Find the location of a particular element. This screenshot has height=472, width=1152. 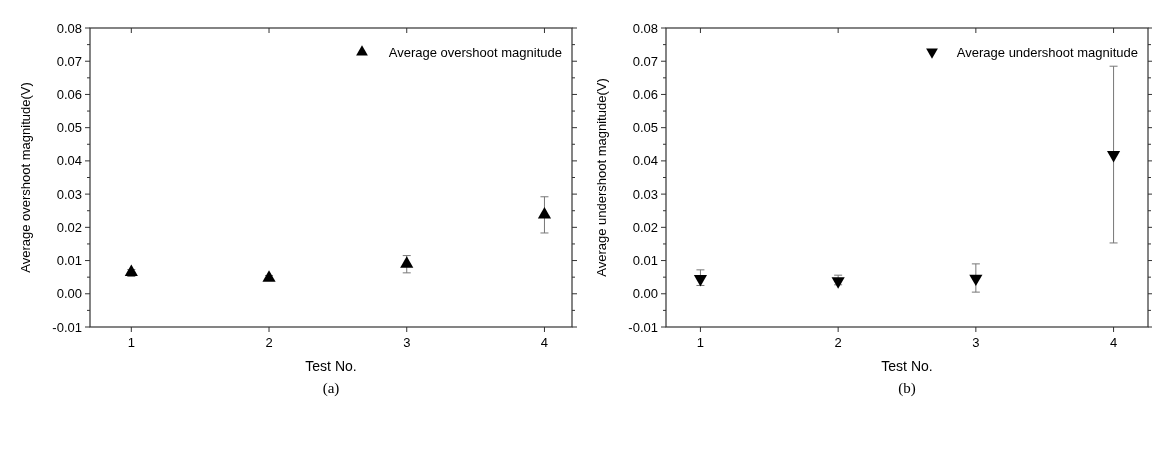

legend-label: Average overshoot magnitude is located at coordinates (475, 52).